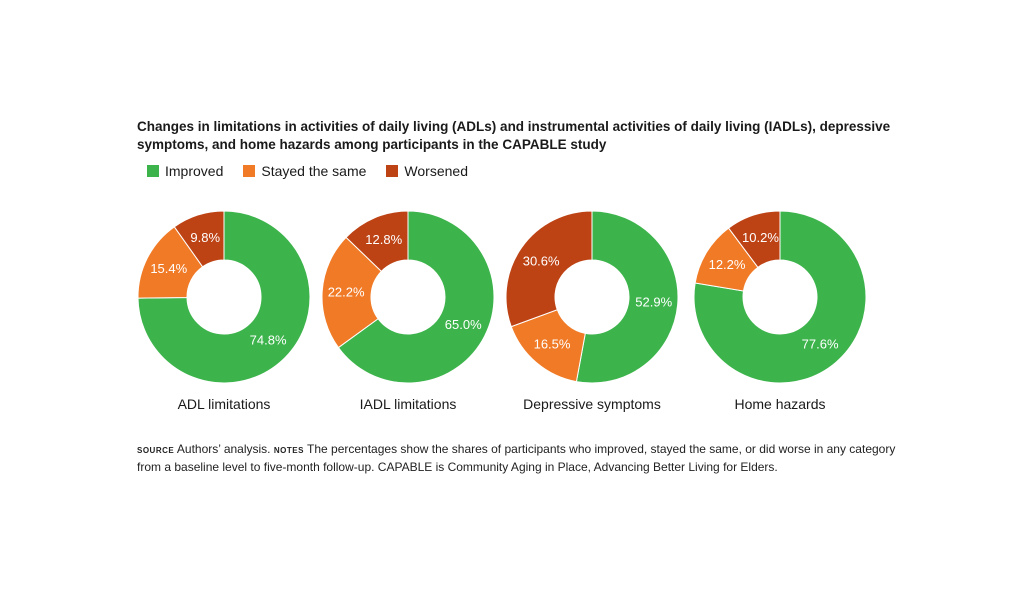  I want to click on legend-label-stayed-same: Stayed the same, so click(314, 171).